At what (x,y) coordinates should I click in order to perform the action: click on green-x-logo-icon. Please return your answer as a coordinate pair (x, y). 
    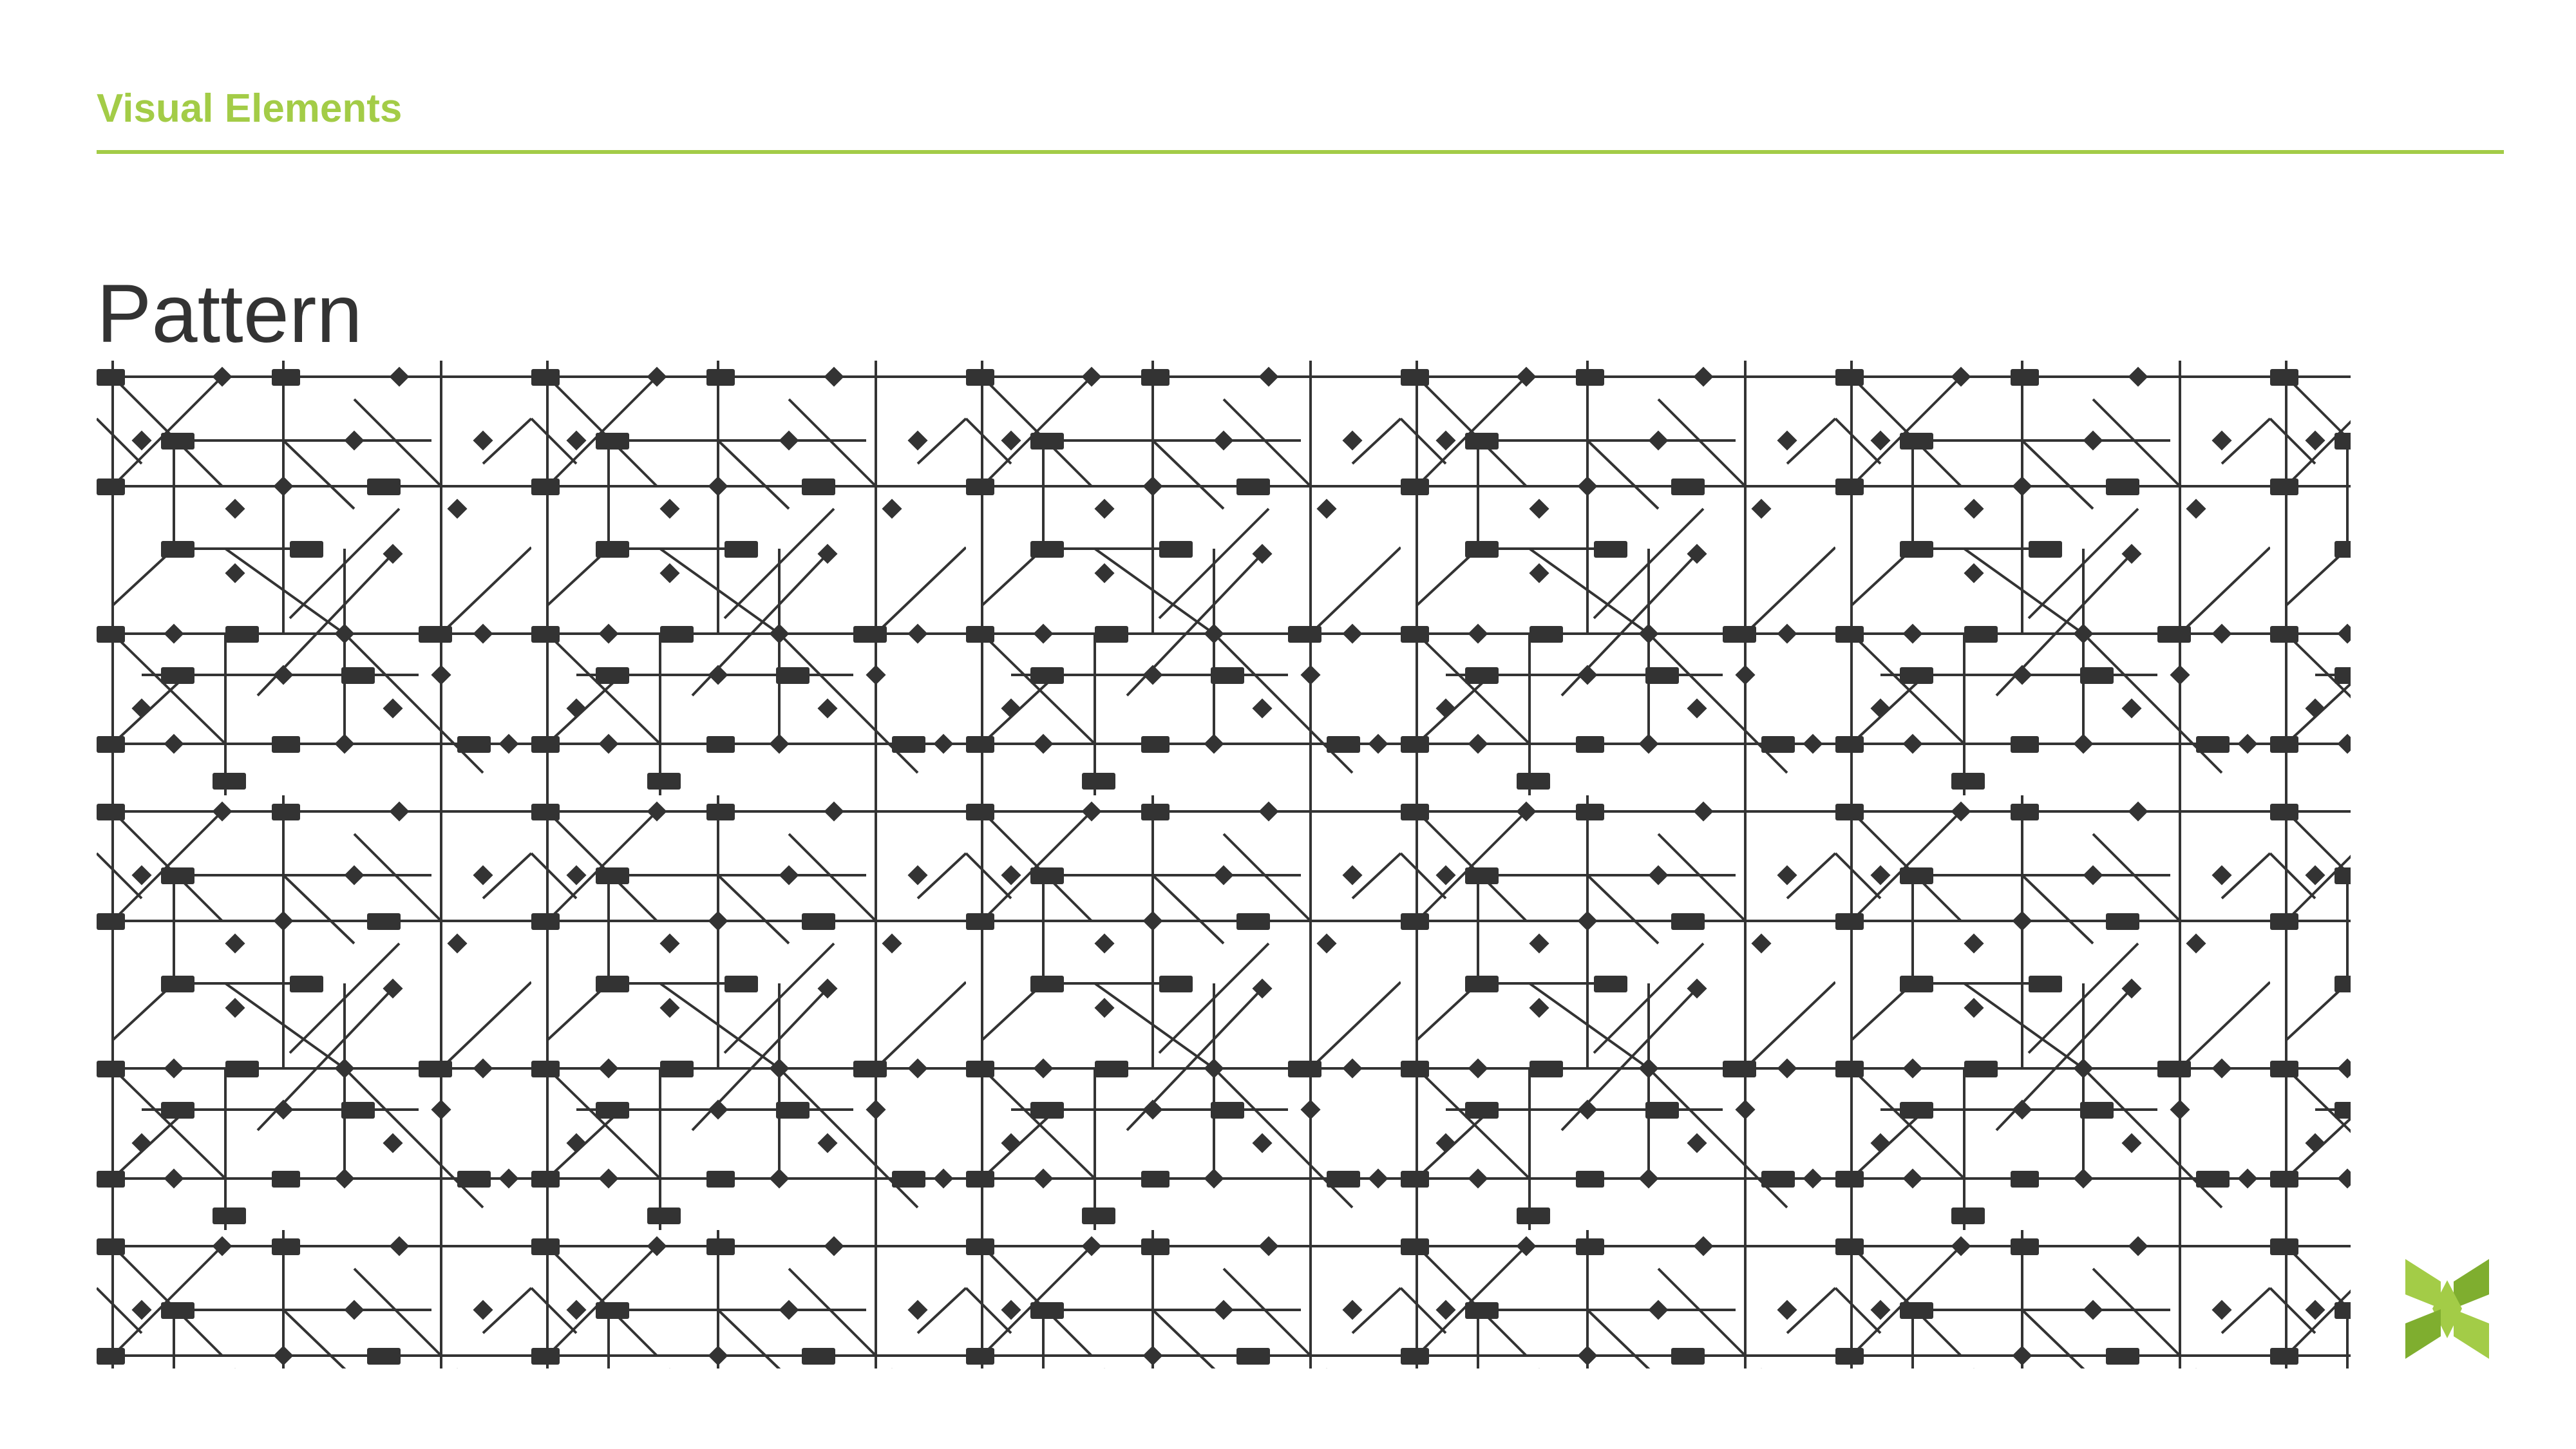
    Looking at the image, I should click on (2447, 1309).